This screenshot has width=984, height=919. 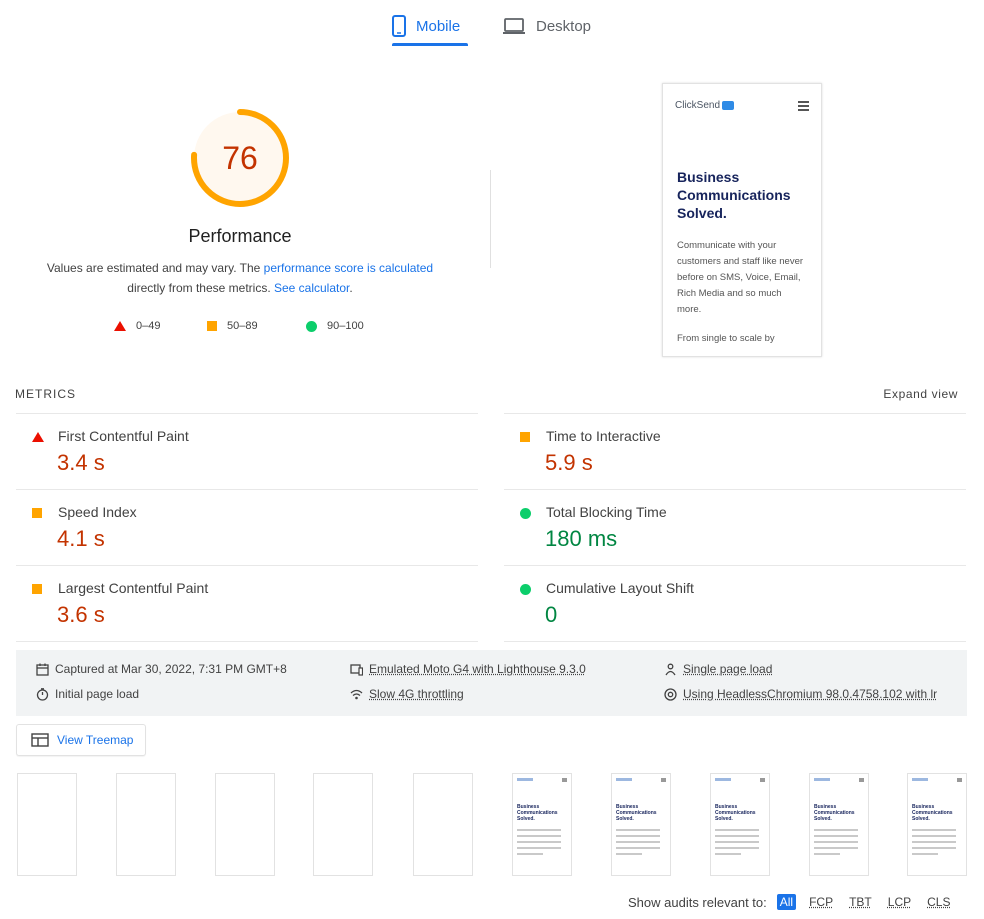 I want to click on initial-page-load: Initial page load, so click(x=87, y=694).